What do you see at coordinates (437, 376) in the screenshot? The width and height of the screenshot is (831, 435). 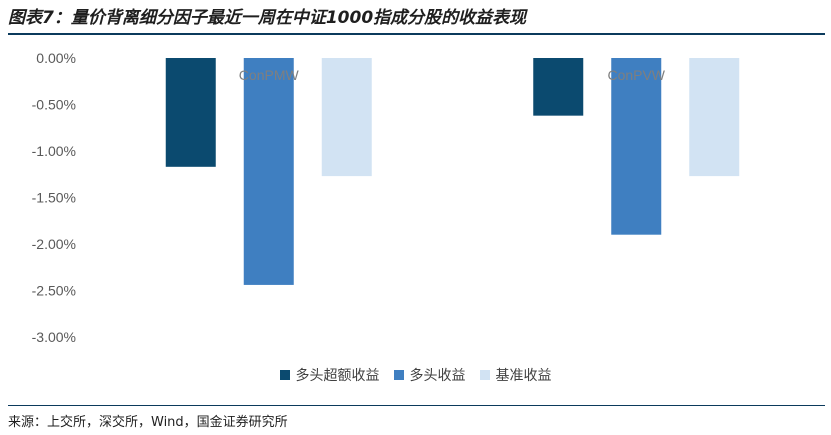 I see `legend-label: 多头收益` at bounding box center [437, 376].